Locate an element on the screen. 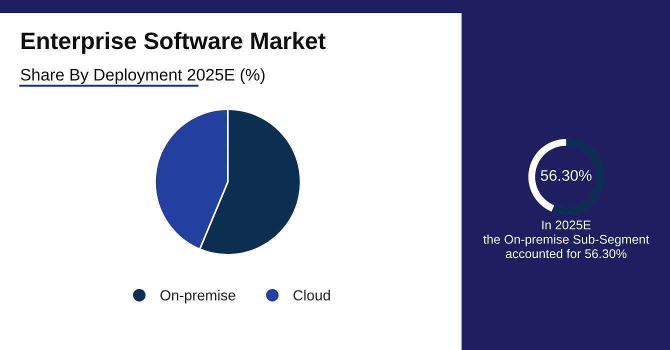 Image resolution: width=670 pixels, height=350 pixels. legend-label: Cloud is located at coordinates (312, 295).